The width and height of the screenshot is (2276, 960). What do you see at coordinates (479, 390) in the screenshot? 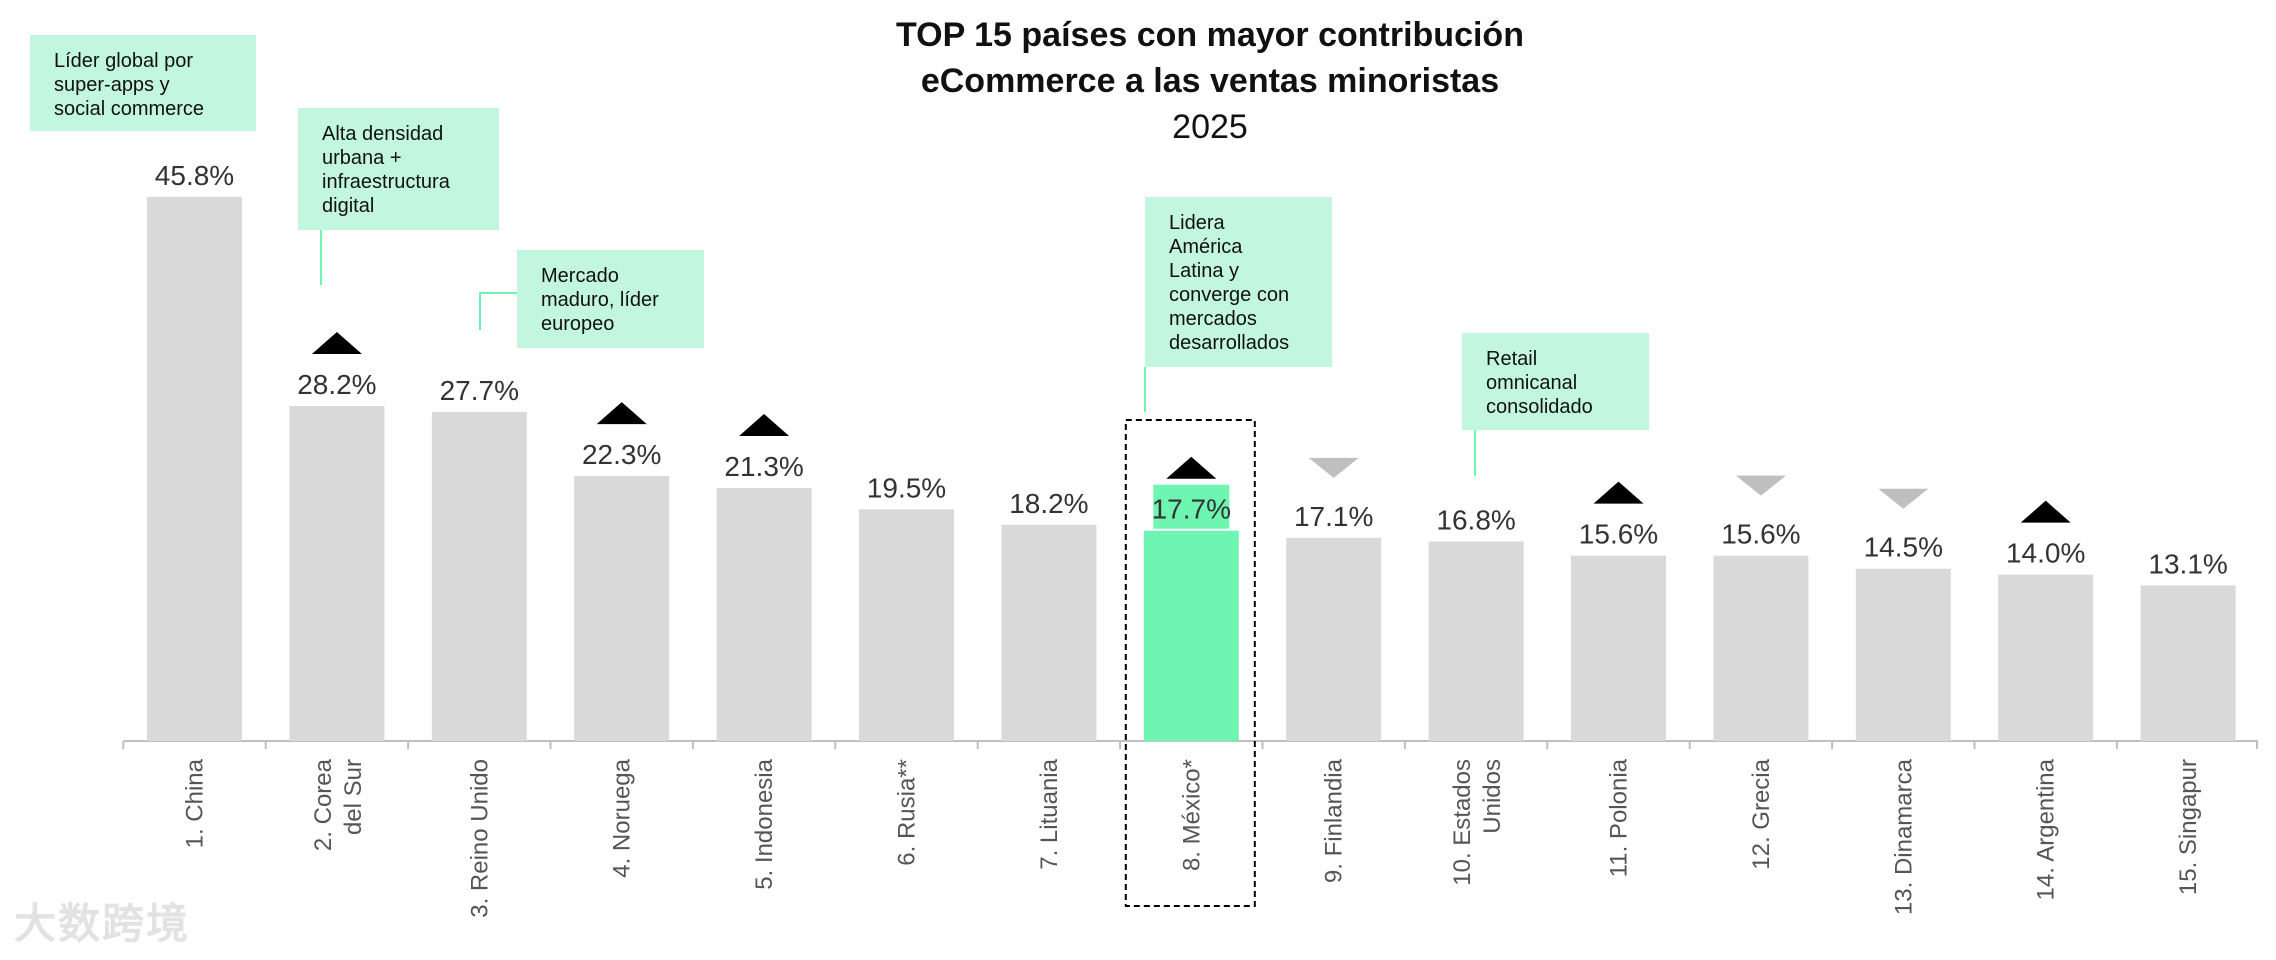
I see `data-label: 27.7%` at bounding box center [479, 390].